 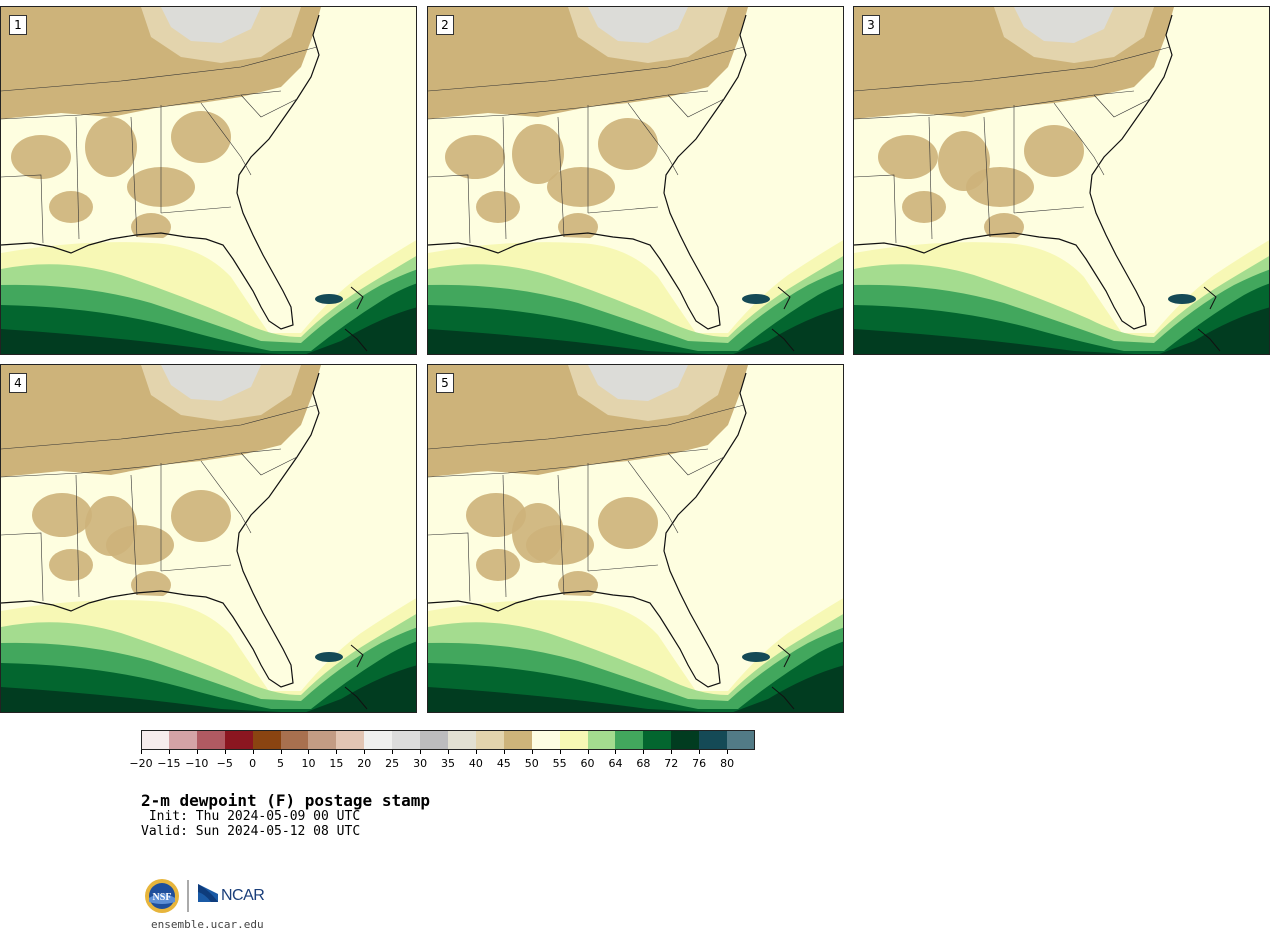 I want to click on website-link: ensemble.ucar.edu, so click(x=207, y=924).